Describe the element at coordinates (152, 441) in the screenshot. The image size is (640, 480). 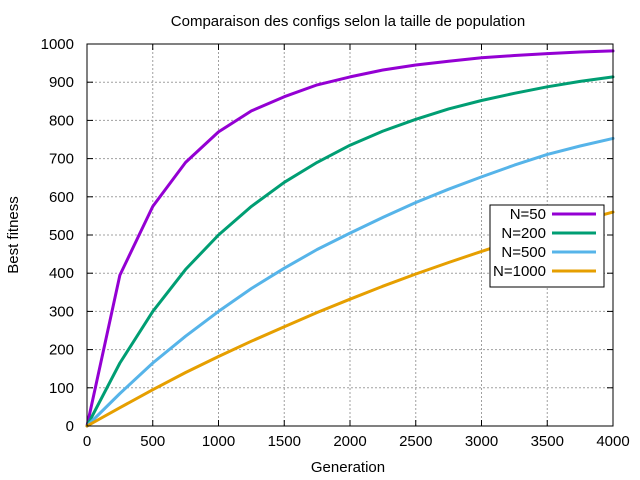
I see `x-tick-label: 500` at that location.